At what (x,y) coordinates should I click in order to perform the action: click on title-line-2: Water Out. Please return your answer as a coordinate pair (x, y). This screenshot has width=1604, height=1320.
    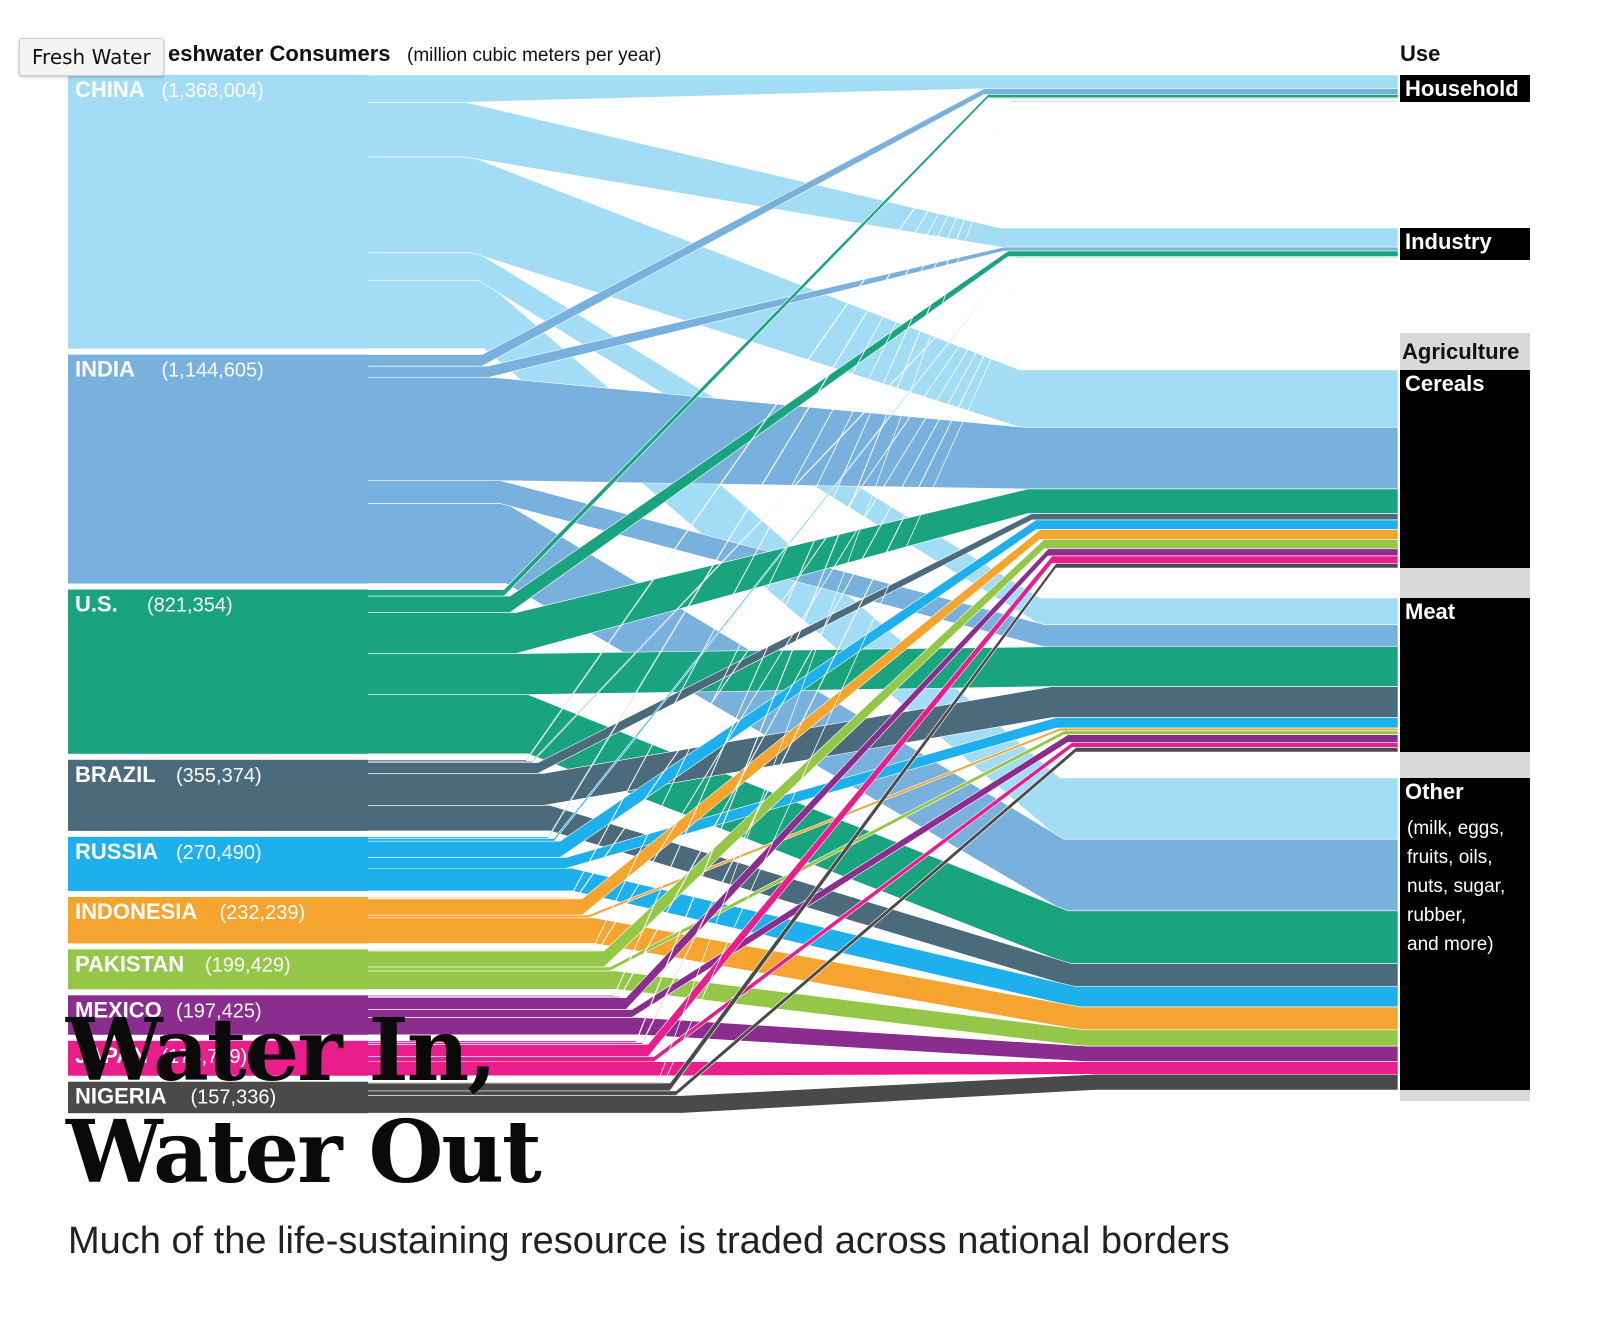
    Looking at the image, I should click on (304, 1152).